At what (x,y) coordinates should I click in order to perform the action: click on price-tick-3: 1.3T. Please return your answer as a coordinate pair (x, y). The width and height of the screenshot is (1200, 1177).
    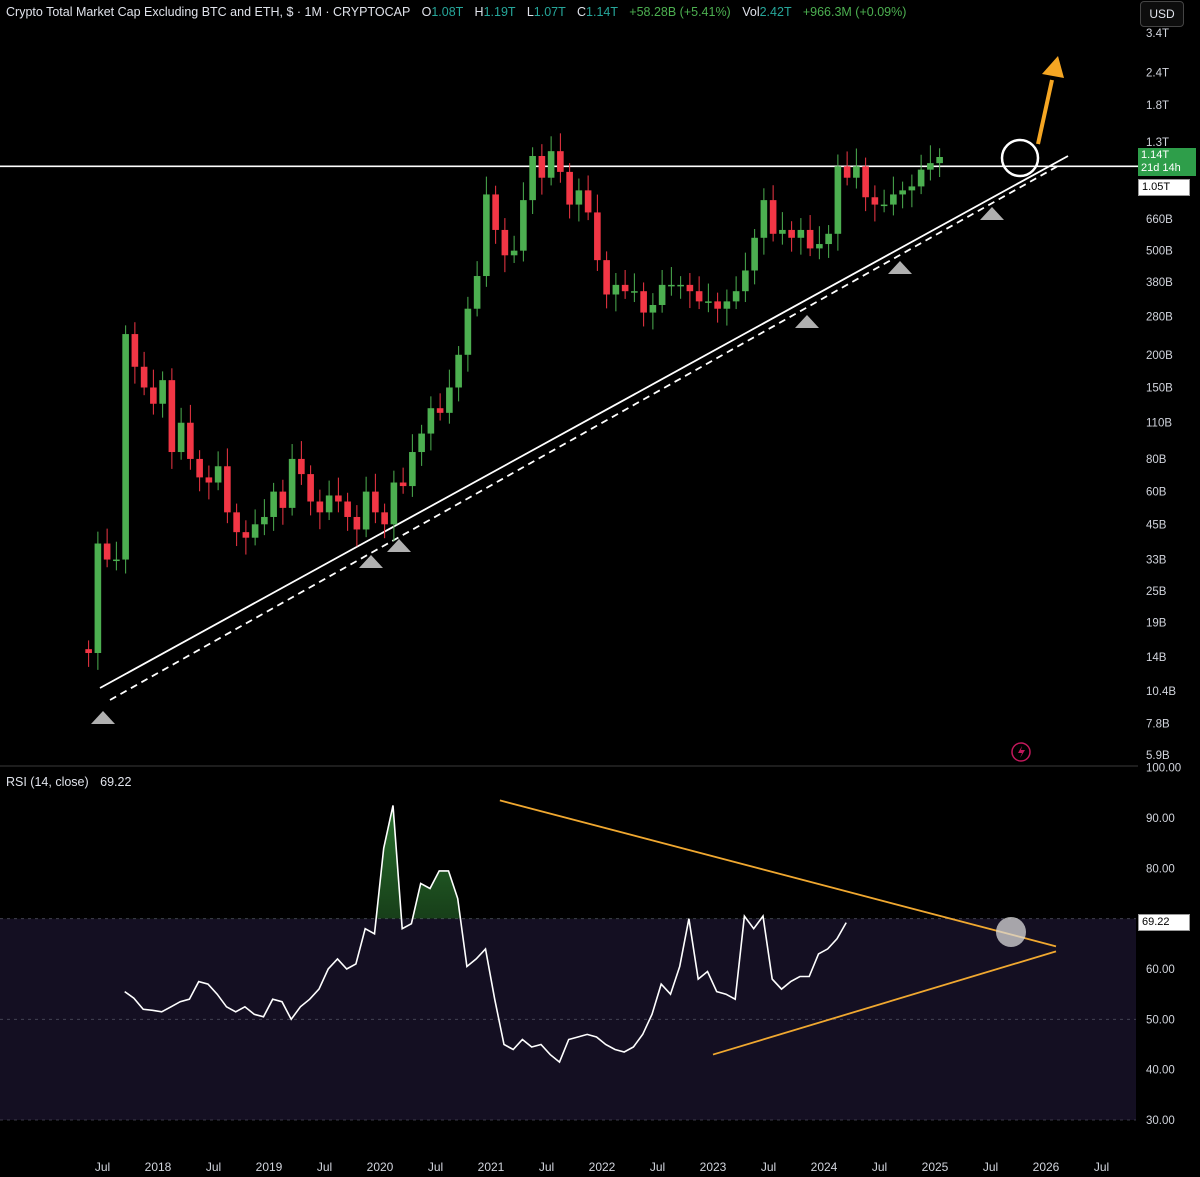
    Looking at the image, I should click on (1157, 143).